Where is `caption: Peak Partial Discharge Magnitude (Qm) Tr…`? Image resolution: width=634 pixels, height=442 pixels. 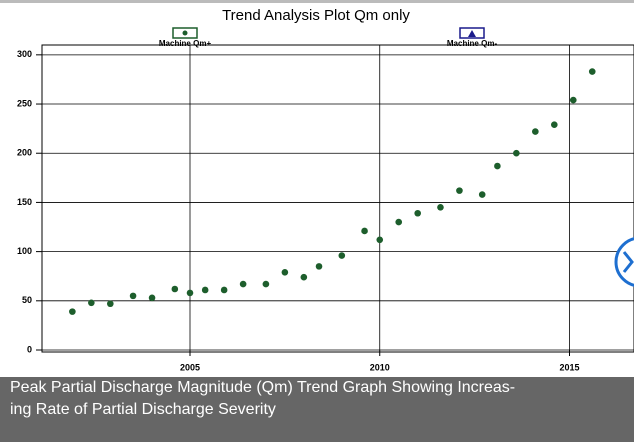 caption: Peak Partial Discharge Magnitude (Qm) Tr… is located at coordinates (317, 409).